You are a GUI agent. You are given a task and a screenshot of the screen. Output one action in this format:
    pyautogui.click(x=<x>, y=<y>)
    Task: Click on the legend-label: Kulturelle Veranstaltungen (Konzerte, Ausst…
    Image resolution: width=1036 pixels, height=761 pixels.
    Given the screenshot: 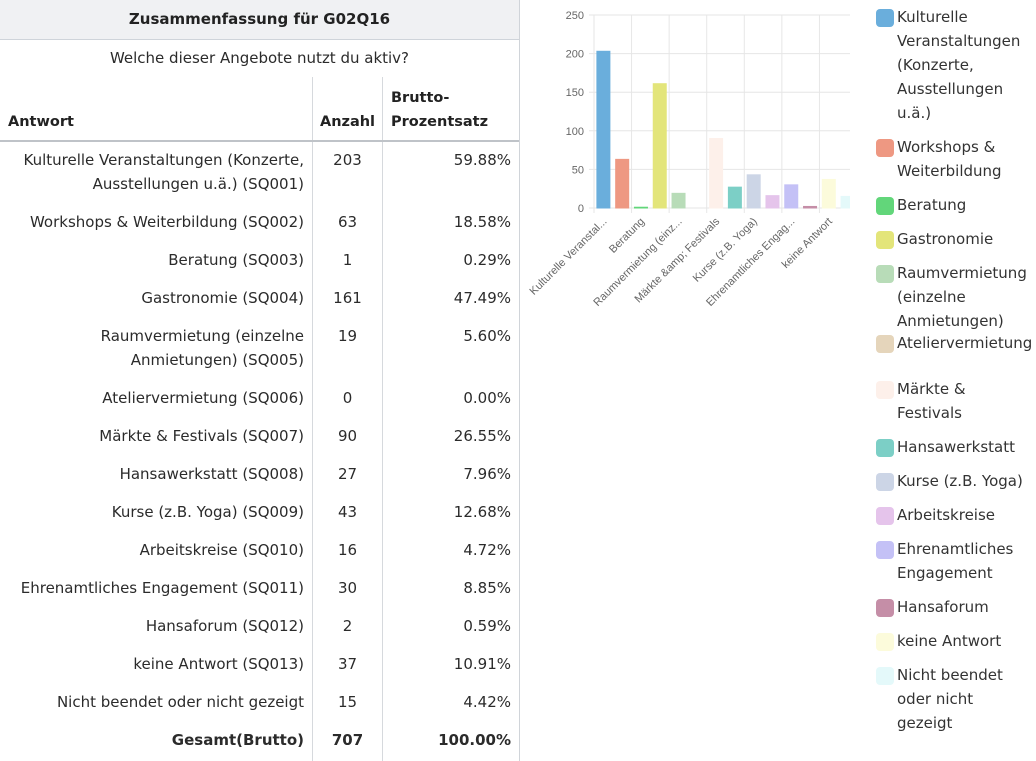 What is the action you would take?
    pyautogui.click(x=966, y=65)
    